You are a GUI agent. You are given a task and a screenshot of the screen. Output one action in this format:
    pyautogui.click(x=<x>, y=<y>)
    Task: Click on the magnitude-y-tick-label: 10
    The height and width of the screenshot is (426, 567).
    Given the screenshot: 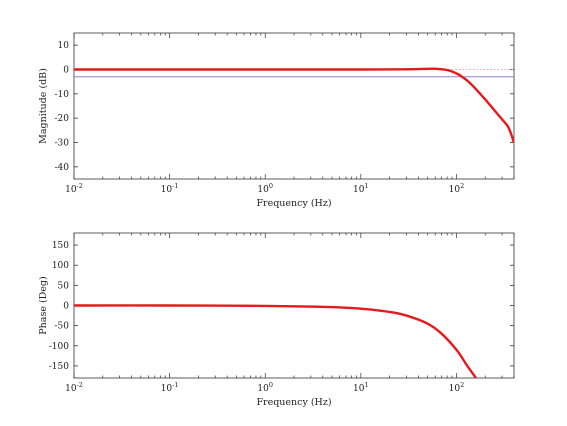 What is the action you would take?
    pyautogui.click(x=64, y=46)
    